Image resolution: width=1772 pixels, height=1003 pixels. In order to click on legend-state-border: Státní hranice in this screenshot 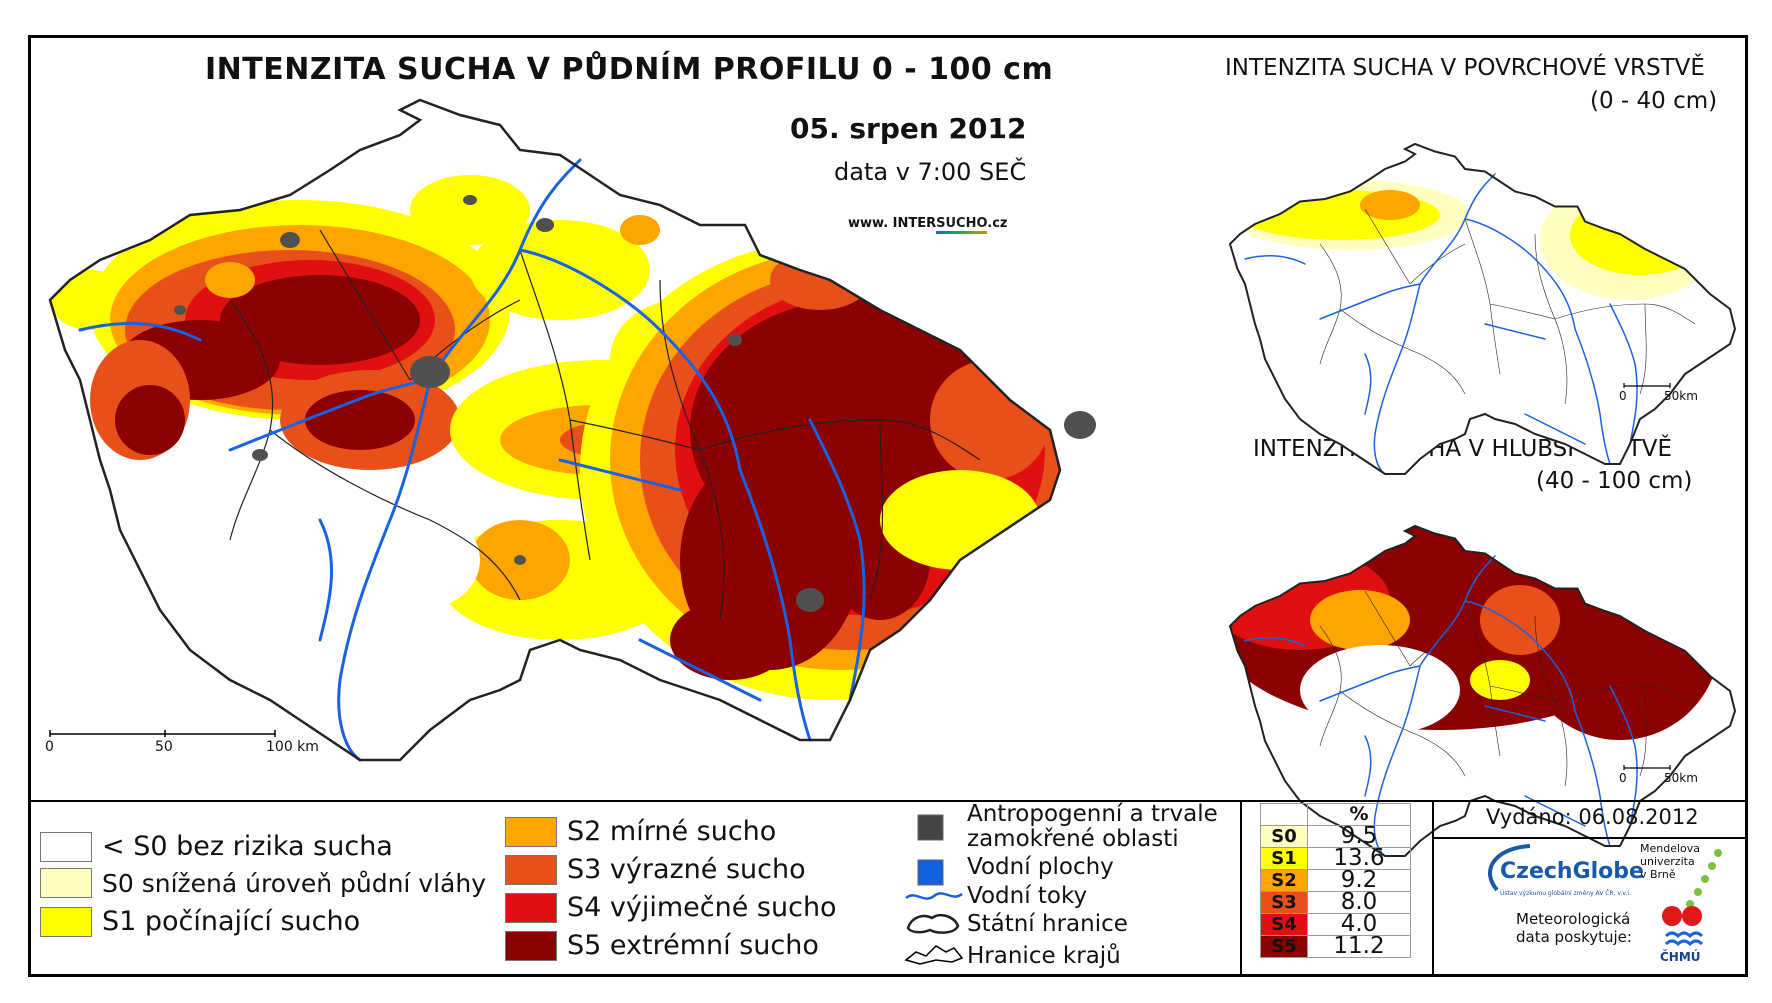, I will do `click(1047, 924)`.